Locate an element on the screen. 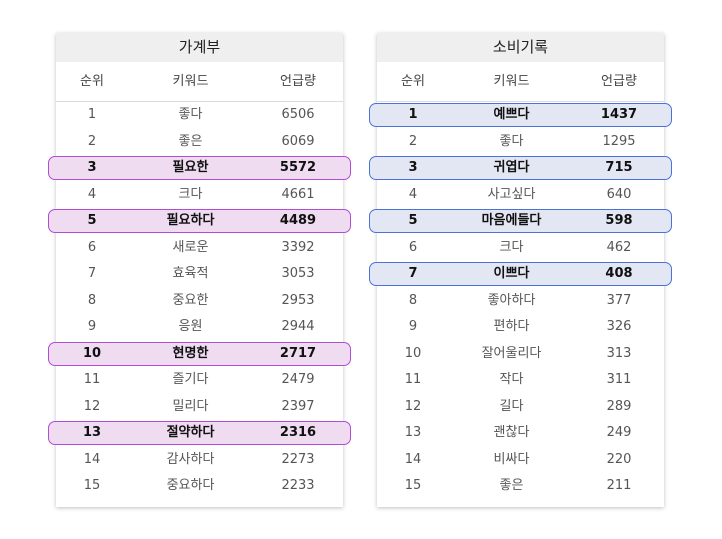  table-row: 9 편하다 326 is located at coordinates (520, 327).